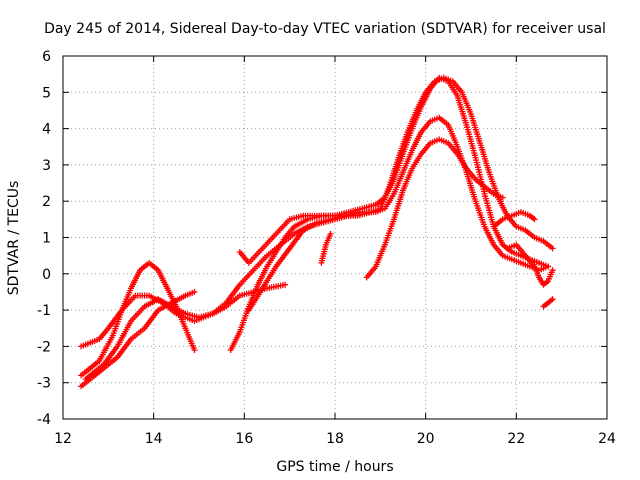 The height and width of the screenshot is (480, 640). I want to click on y-tick-label: -3, so click(44, 384).